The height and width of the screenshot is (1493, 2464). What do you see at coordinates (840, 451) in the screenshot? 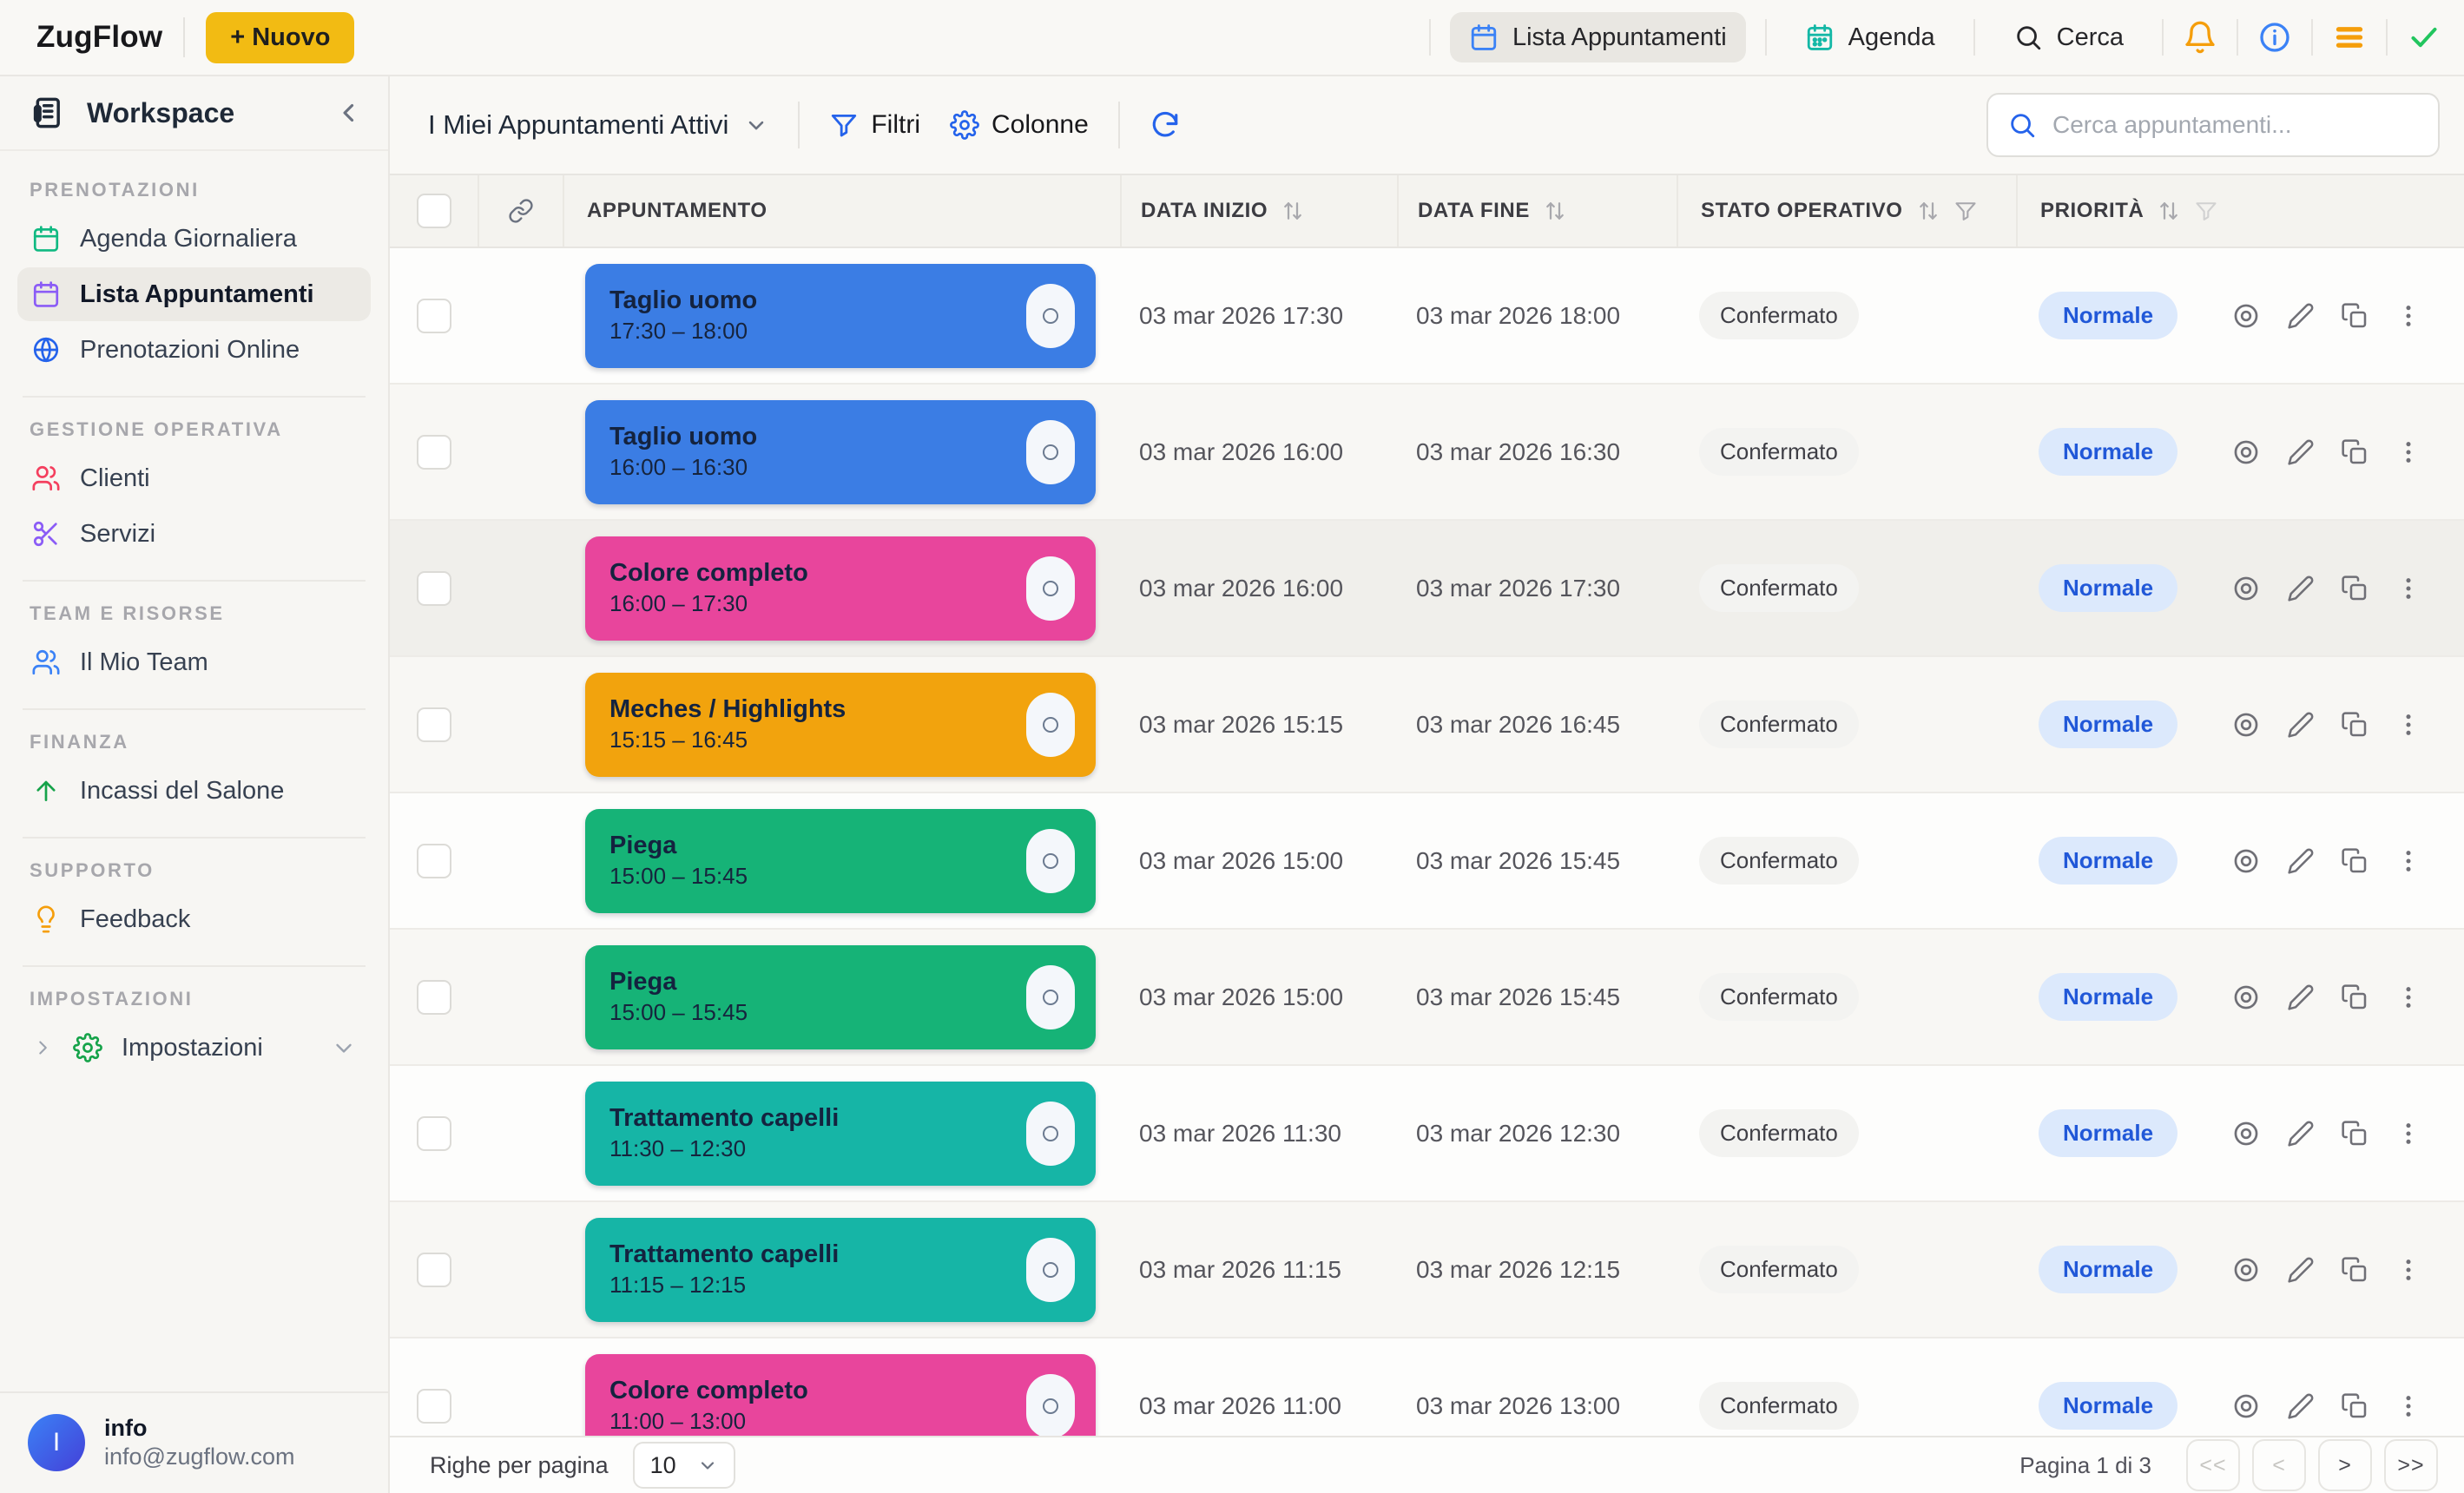
I see `appointment-chip: Taglio uomo 16:00 – 16:30` at bounding box center [840, 451].